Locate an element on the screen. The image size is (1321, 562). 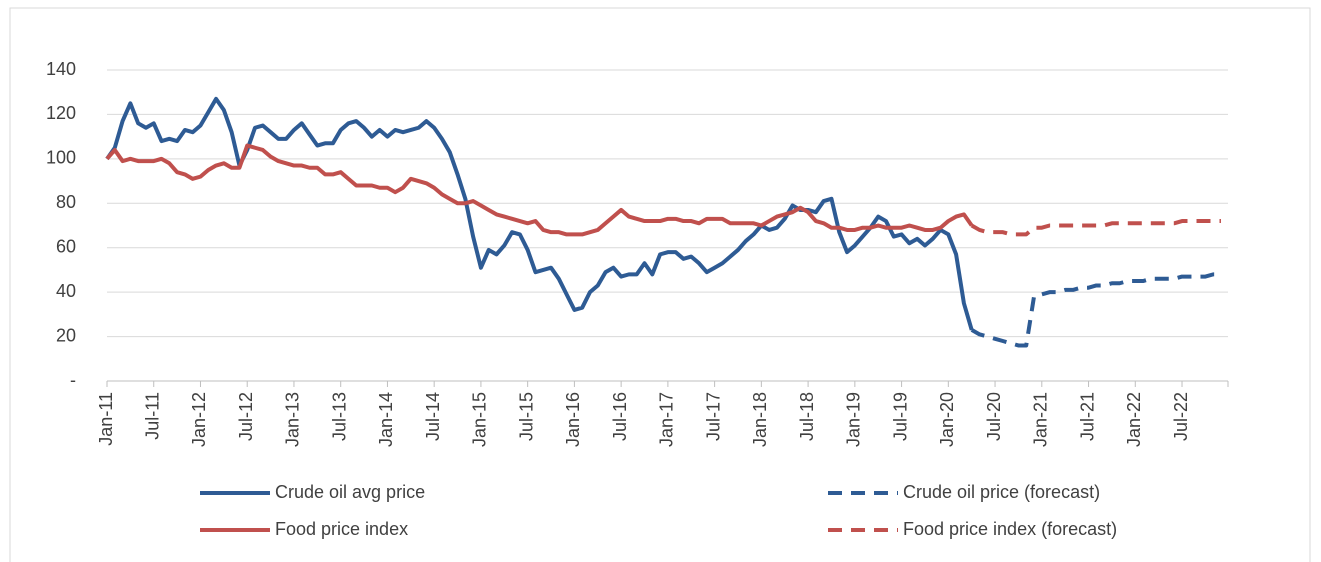
x-tick-label: Jan-19 is located at coordinates (854, 419).